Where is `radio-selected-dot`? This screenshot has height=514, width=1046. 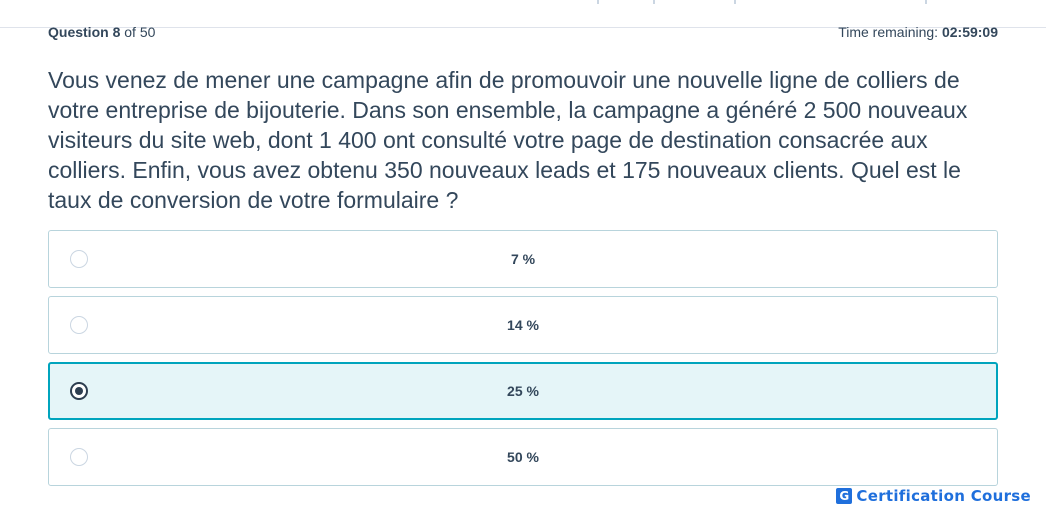
radio-selected-dot is located at coordinates (79, 391).